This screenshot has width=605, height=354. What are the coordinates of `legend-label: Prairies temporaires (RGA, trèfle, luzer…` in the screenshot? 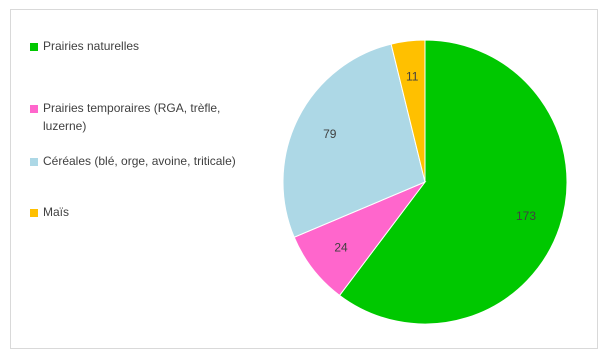 It's located at (132, 117).